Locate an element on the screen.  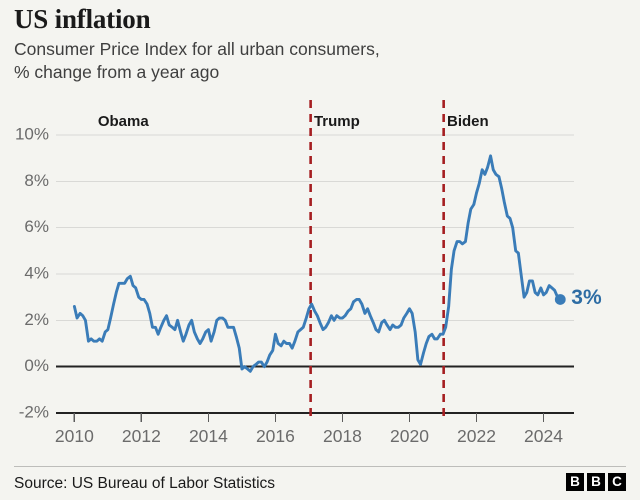
x-axis-tick-label: 2024 is located at coordinates (543, 436).